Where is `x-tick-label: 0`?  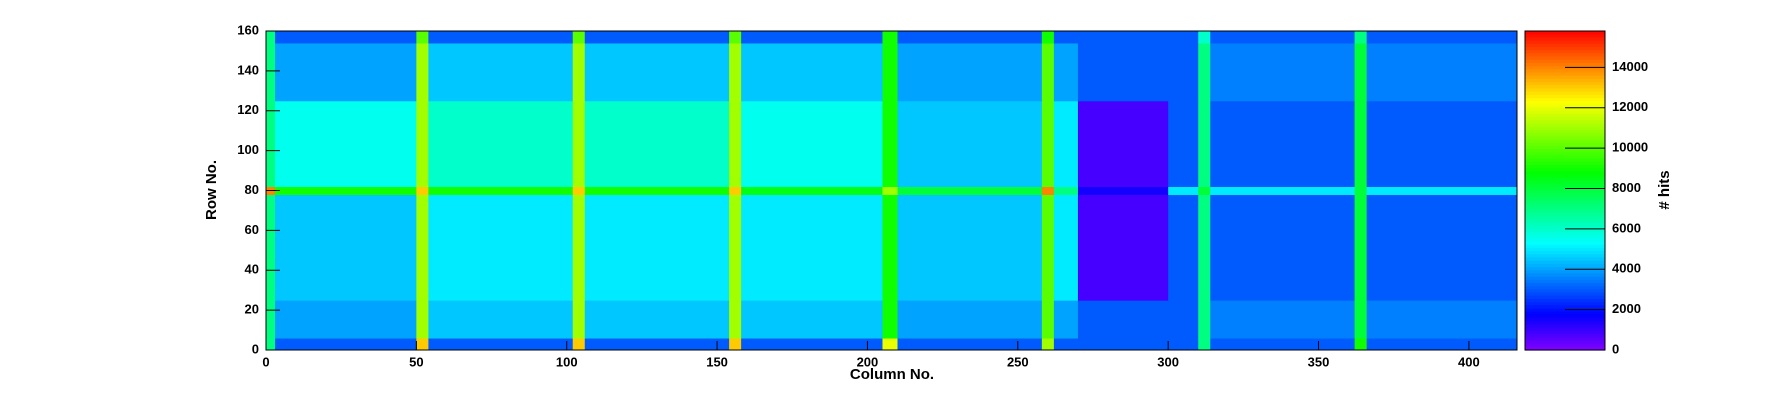
x-tick-label: 0 is located at coordinates (265, 361).